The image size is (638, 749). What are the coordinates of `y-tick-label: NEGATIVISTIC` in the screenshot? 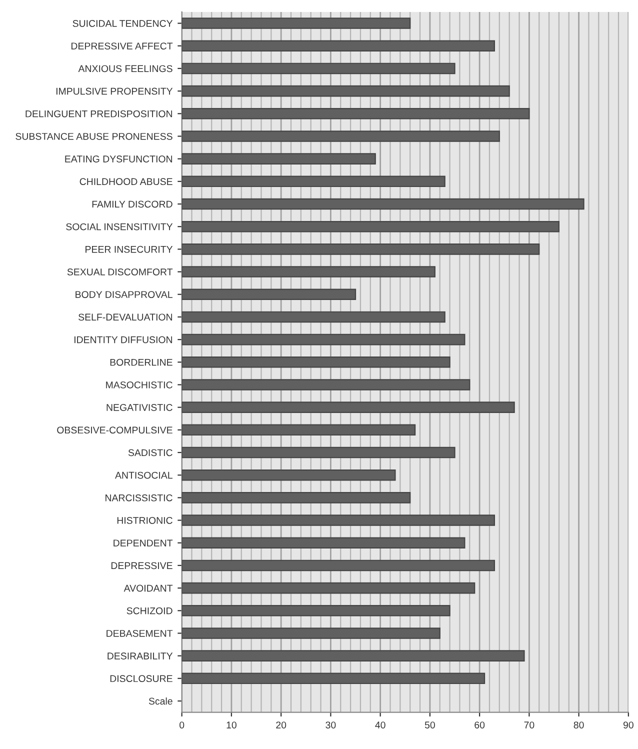 It's located at (139, 407).